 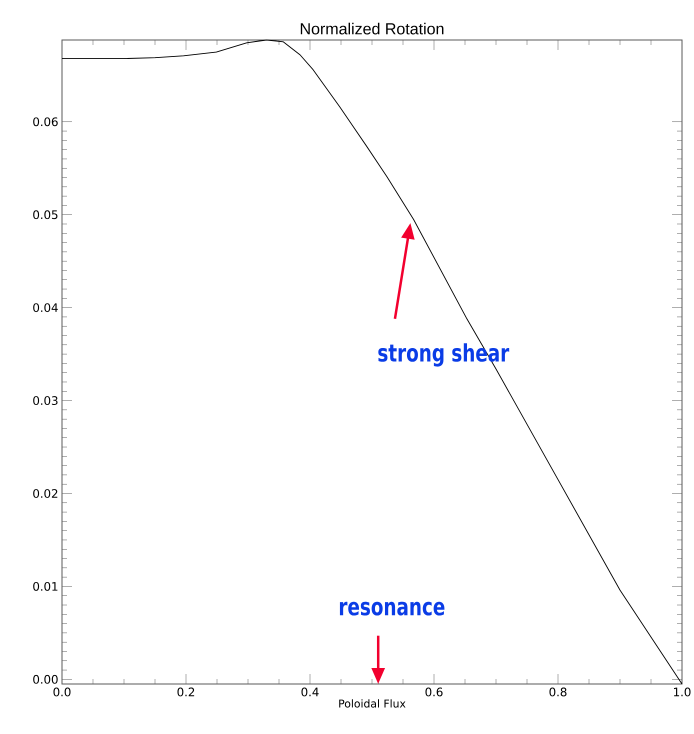 I want to click on y-tick-label: 0.06, so click(x=45, y=121).